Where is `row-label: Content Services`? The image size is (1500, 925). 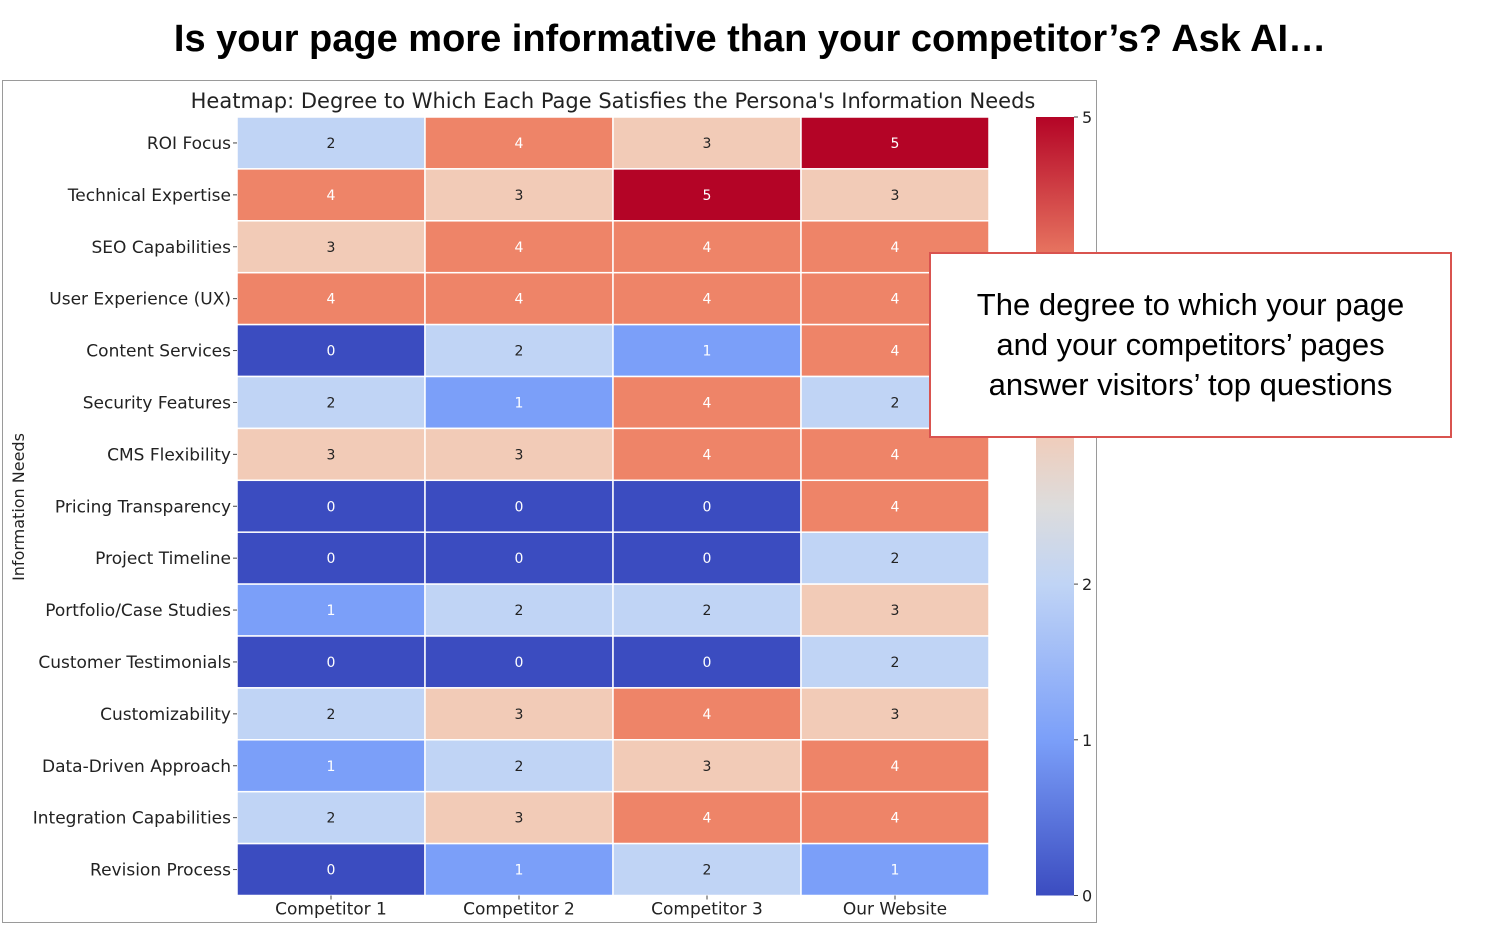
row-label: Content Services is located at coordinates (158, 352).